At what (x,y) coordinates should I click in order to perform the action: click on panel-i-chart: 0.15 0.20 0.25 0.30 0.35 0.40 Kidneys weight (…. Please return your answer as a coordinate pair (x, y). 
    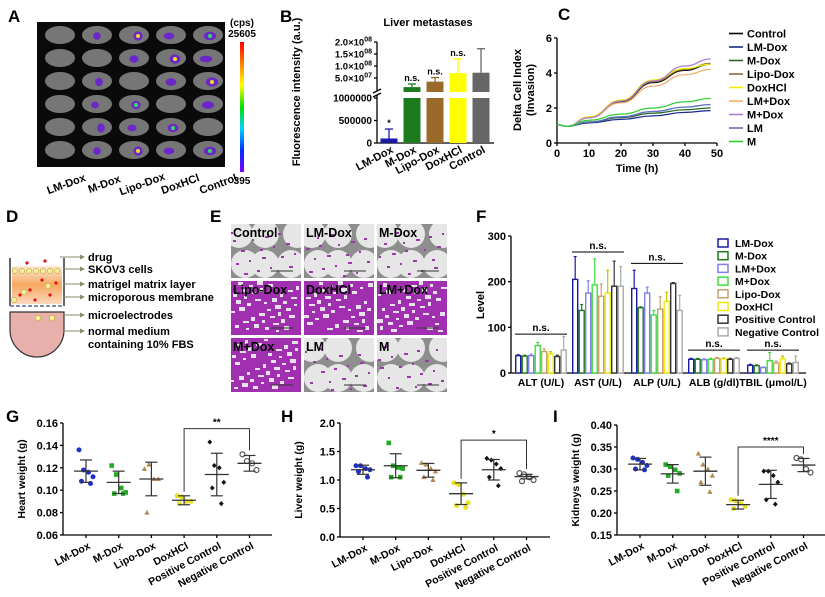
    Looking at the image, I should click on (697, 505).